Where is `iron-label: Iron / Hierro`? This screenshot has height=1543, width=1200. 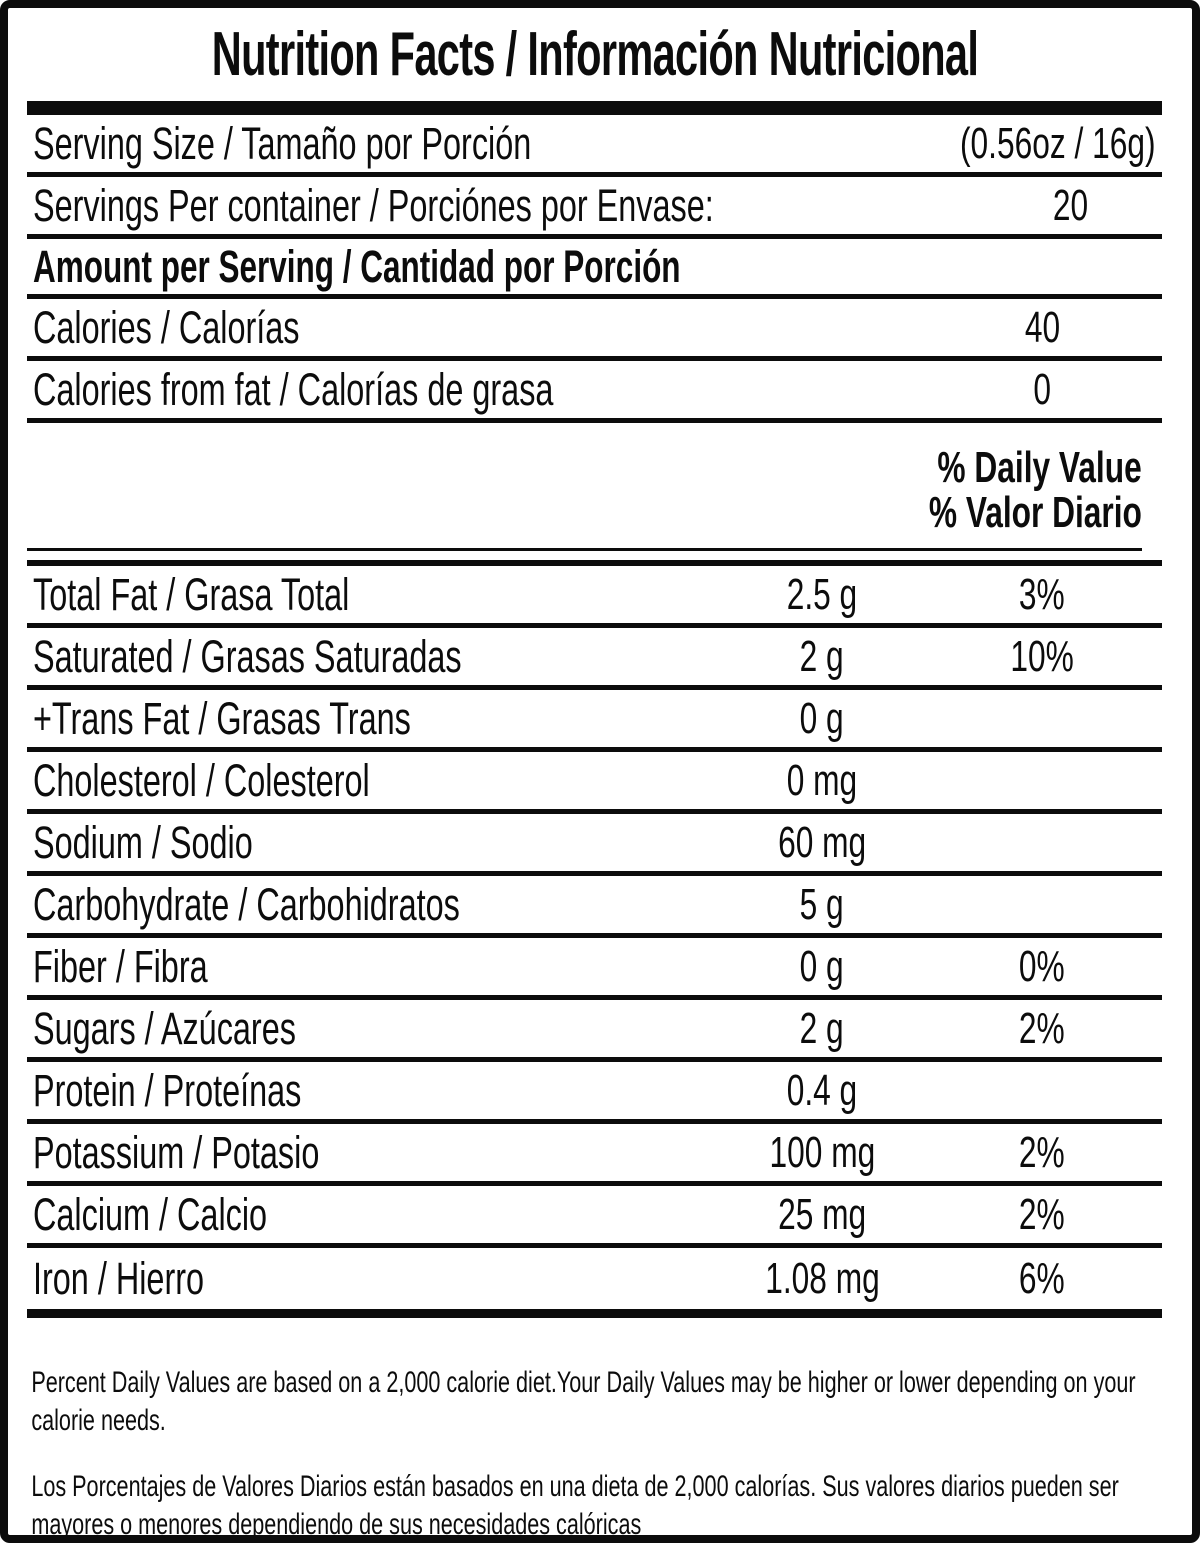
iron-label: Iron / Hierro is located at coordinates (119, 1278).